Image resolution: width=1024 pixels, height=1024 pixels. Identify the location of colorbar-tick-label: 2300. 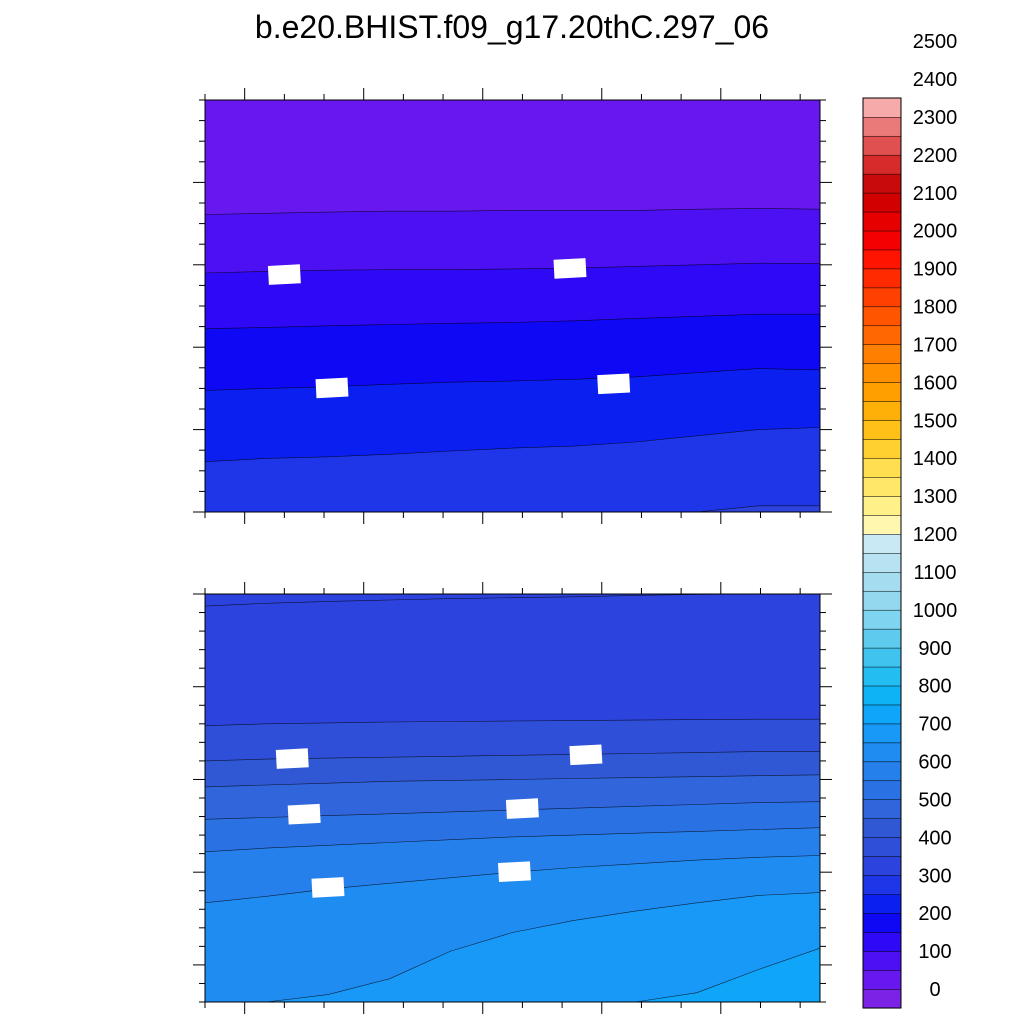
(935, 118).